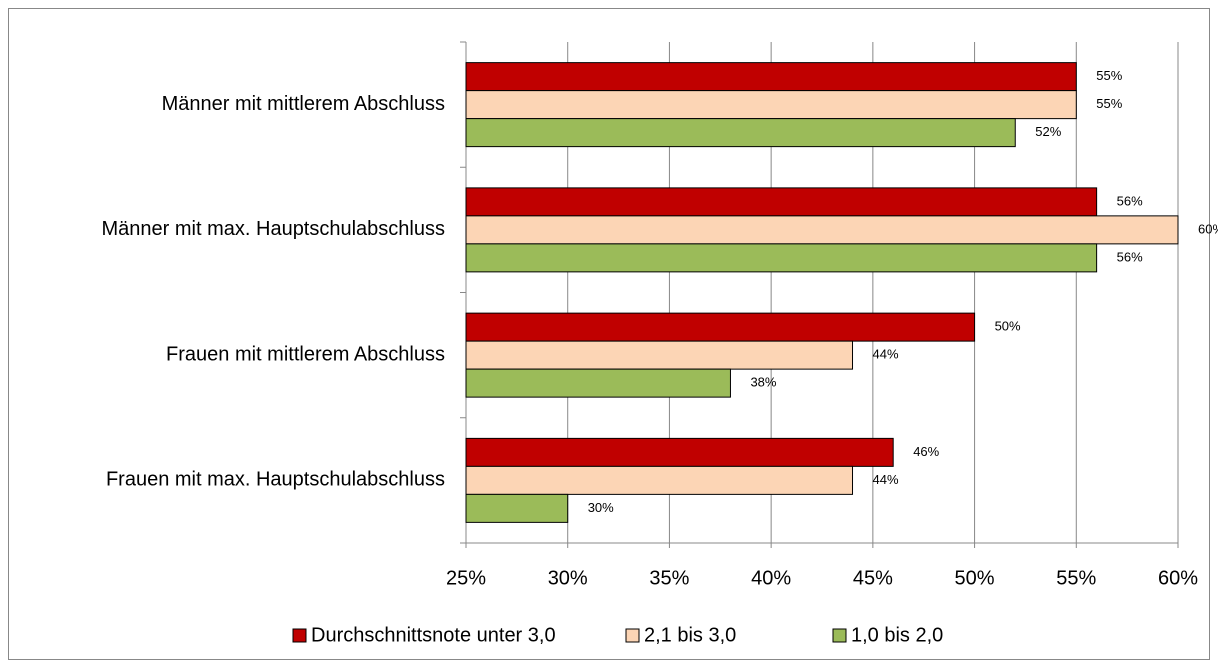  Describe the element at coordinates (690, 635) in the screenshot. I see `legend-label: 2,1 bis 3,0` at that location.